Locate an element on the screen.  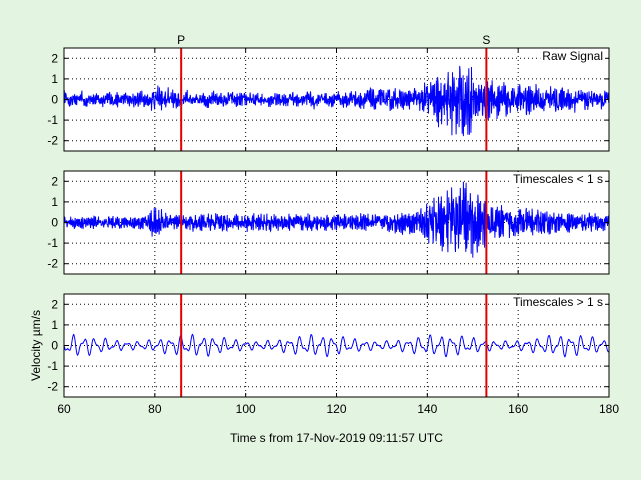
x-tick-label: 140 is located at coordinates (427, 409).